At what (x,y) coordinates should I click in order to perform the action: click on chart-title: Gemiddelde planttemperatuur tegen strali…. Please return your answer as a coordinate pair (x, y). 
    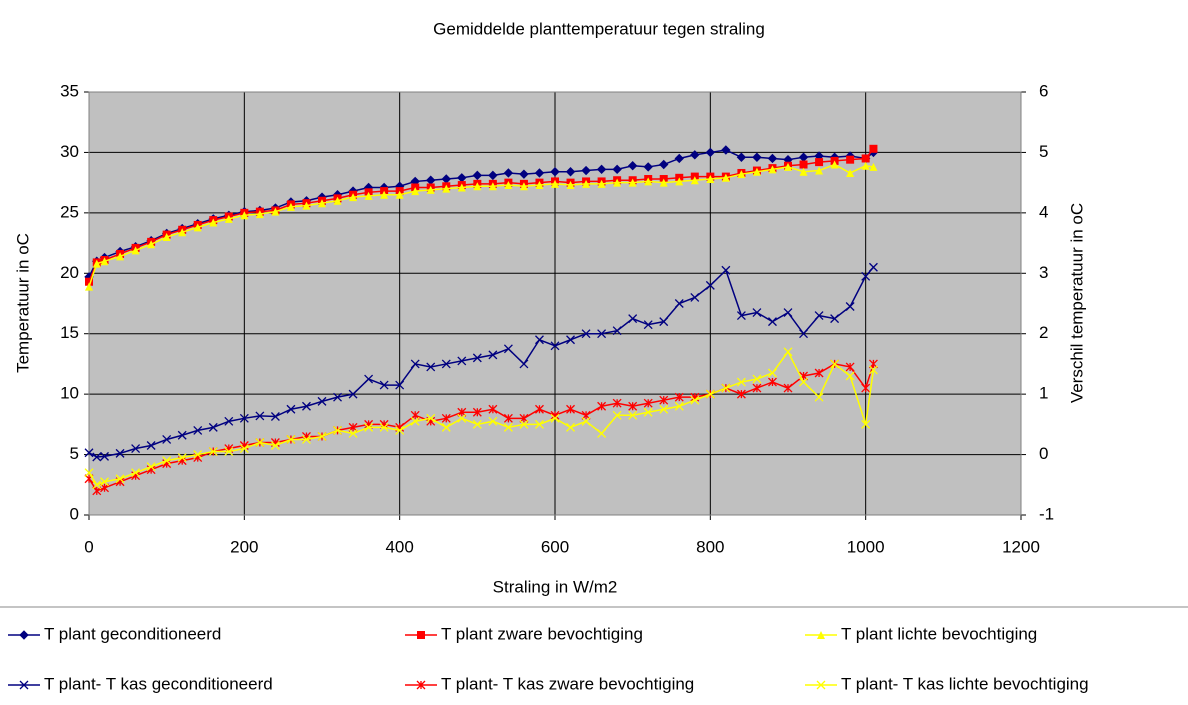
    Looking at the image, I should click on (599, 28).